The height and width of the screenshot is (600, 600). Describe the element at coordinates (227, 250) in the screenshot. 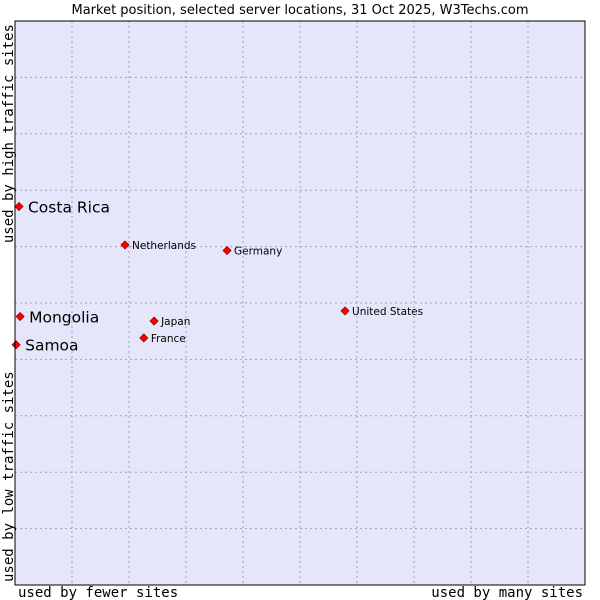

I see `data-point-marker-germany` at that location.